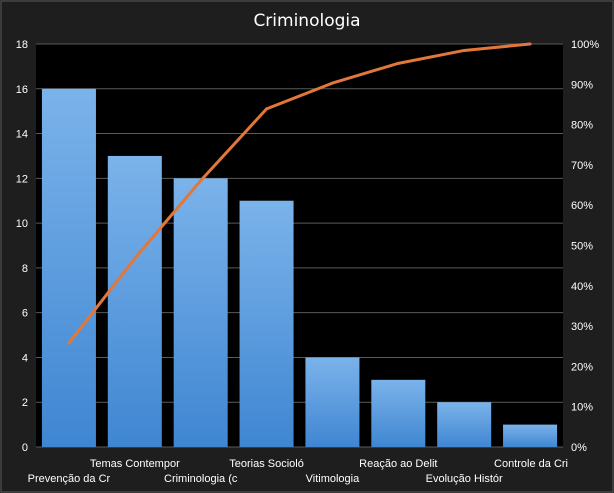  What do you see at coordinates (582, 367) in the screenshot?
I see `y2-tick-label: 20%` at bounding box center [582, 367].